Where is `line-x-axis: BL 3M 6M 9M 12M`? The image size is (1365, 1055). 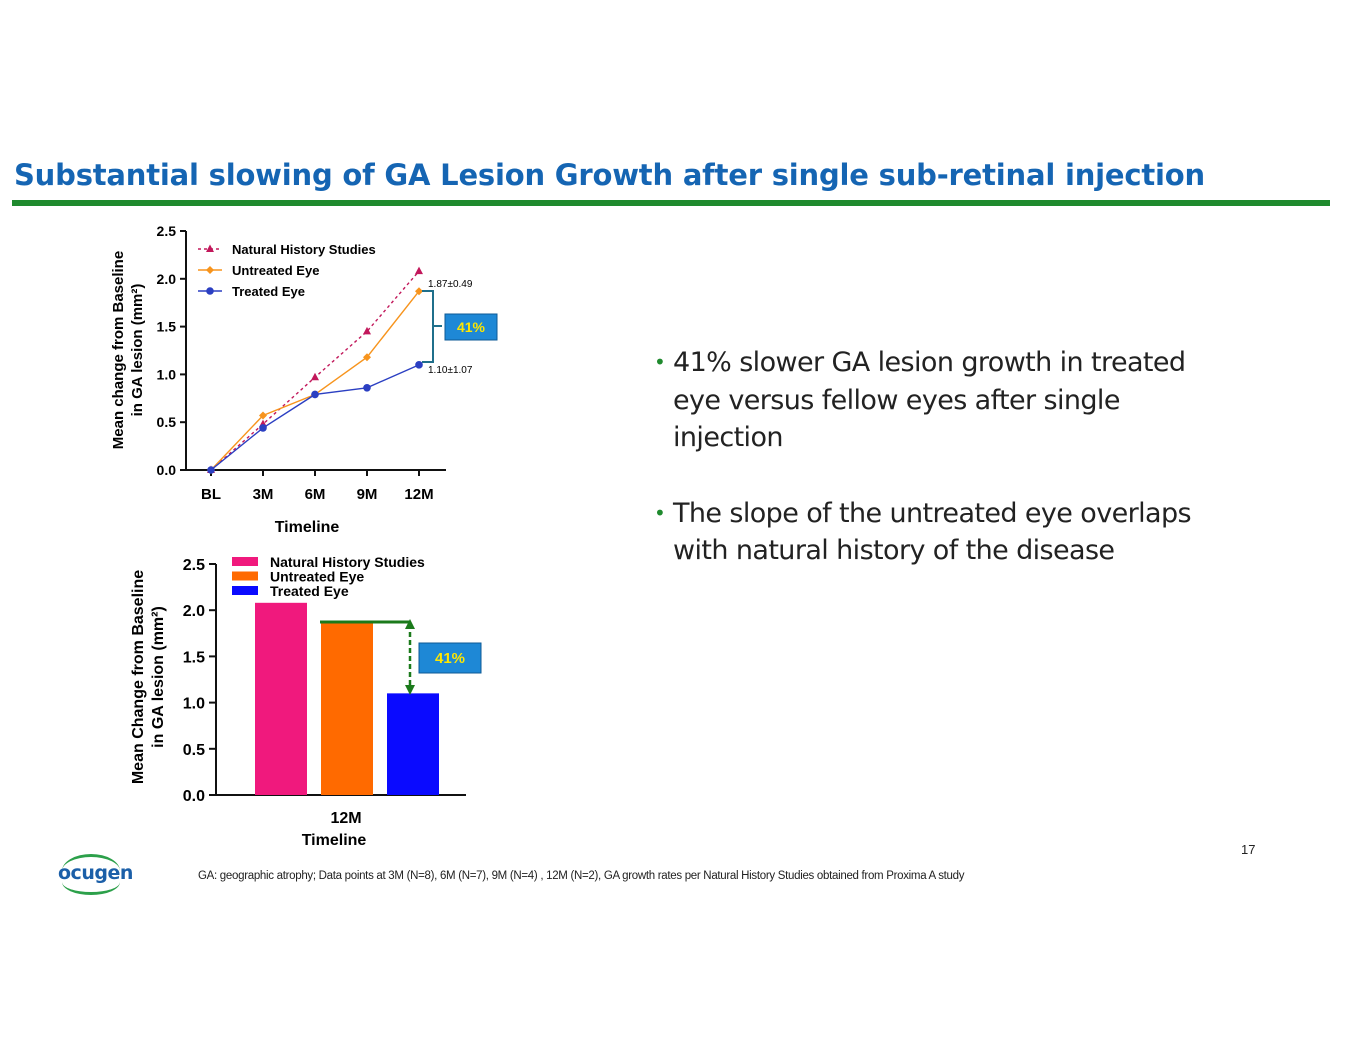
line-x-axis: BL 3M 6M 9M 12M is located at coordinates (316, 486).